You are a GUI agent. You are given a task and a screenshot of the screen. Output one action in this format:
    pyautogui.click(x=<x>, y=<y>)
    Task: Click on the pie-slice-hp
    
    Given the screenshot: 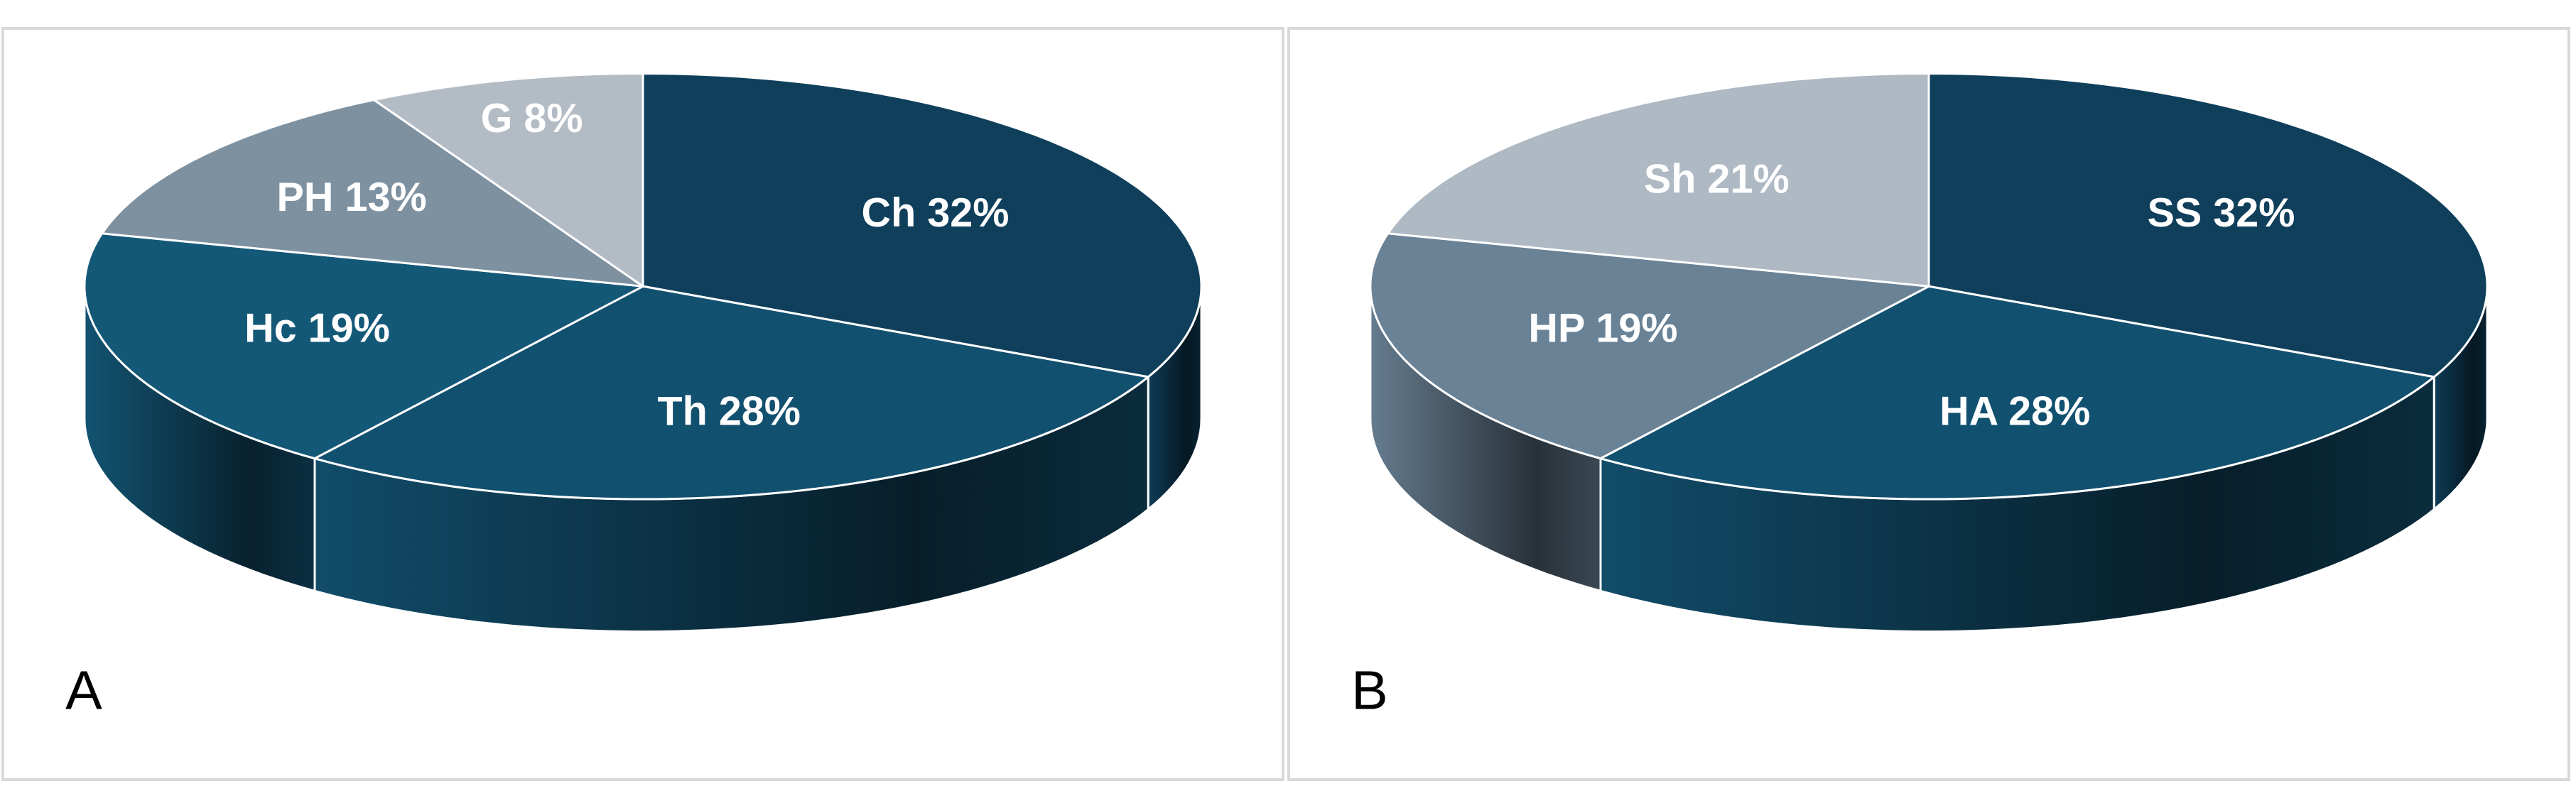 What is the action you would take?
    pyautogui.click(x=1649, y=346)
    